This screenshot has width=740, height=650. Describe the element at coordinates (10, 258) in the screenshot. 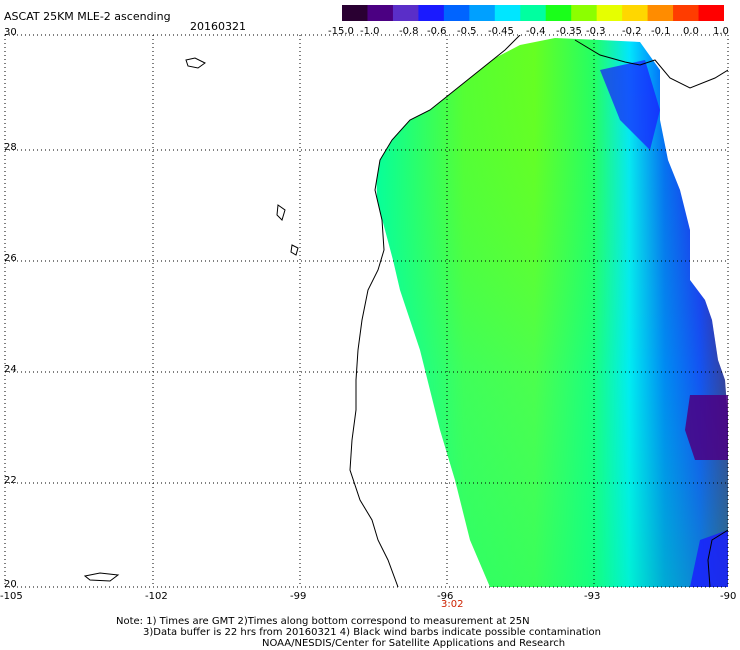

I see `lat-label: 26` at that location.